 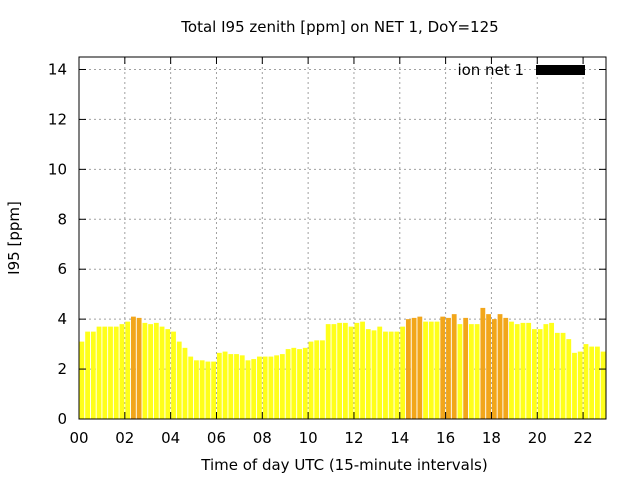 What do you see at coordinates (62, 369) in the screenshot?
I see `y-tick-label: 2` at bounding box center [62, 369].